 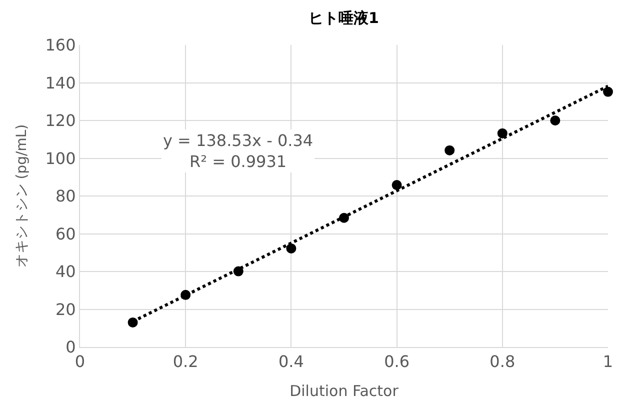 I want to click on chart-title: ヒト唾液1, so click(x=343, y=17).